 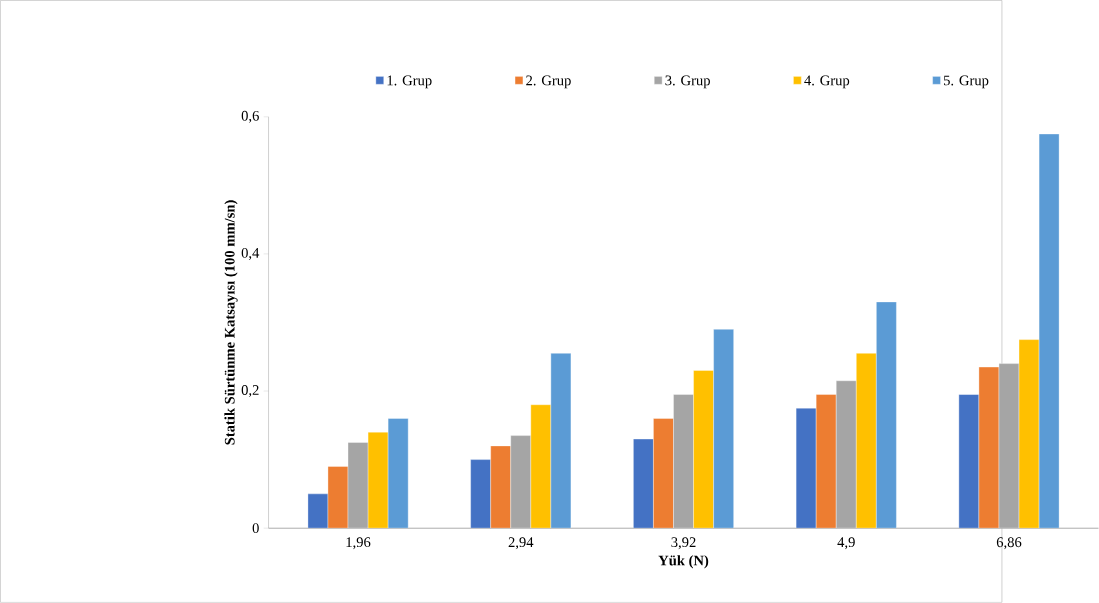 What do you see at coordinates (358, 543) in the screenshot?
I see `x-tick-label: 1,96` at bounding box center [358, 543].